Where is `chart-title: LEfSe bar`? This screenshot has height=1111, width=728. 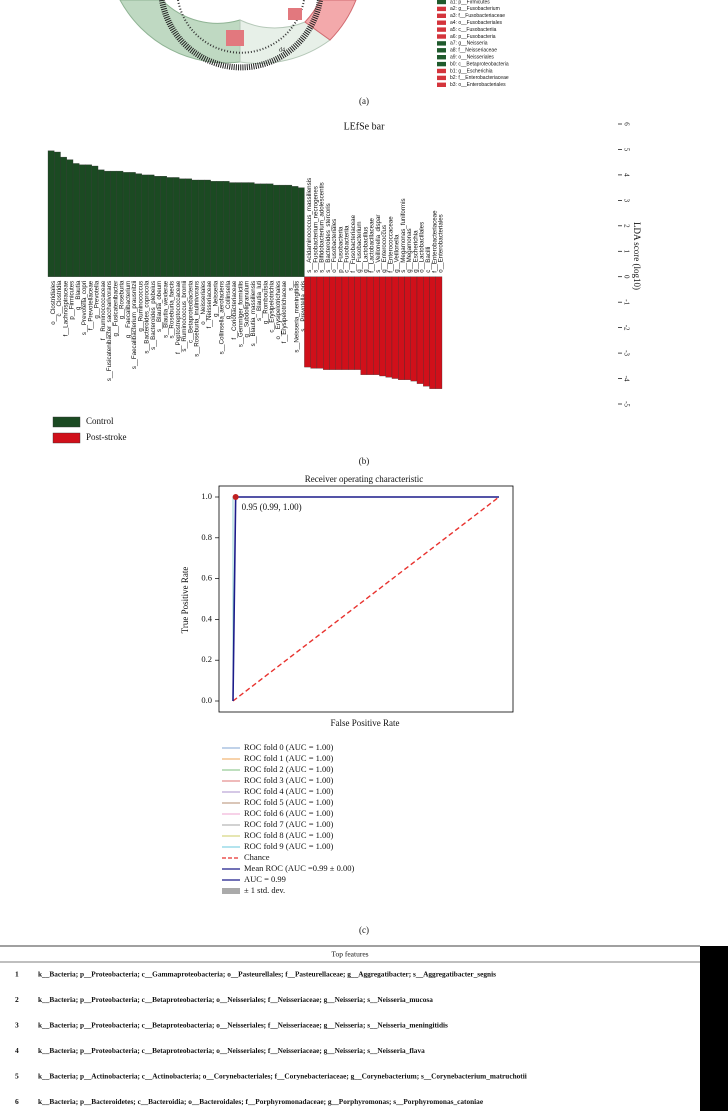 chart-title: LEfSe bar is located at coordinates (364, 126).